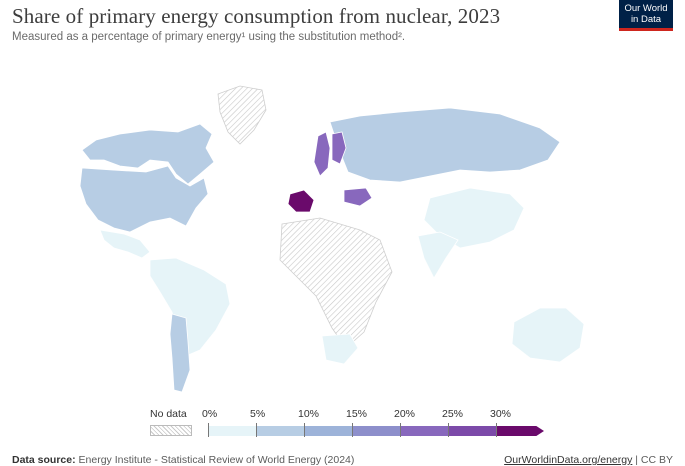 Image resolution: width=685 pixels, height=466 pixels. What do you see at coordinates (405, 414) in the screenshot?
I see `legend-tick-label: 20%` at bounding box center [405, 414].